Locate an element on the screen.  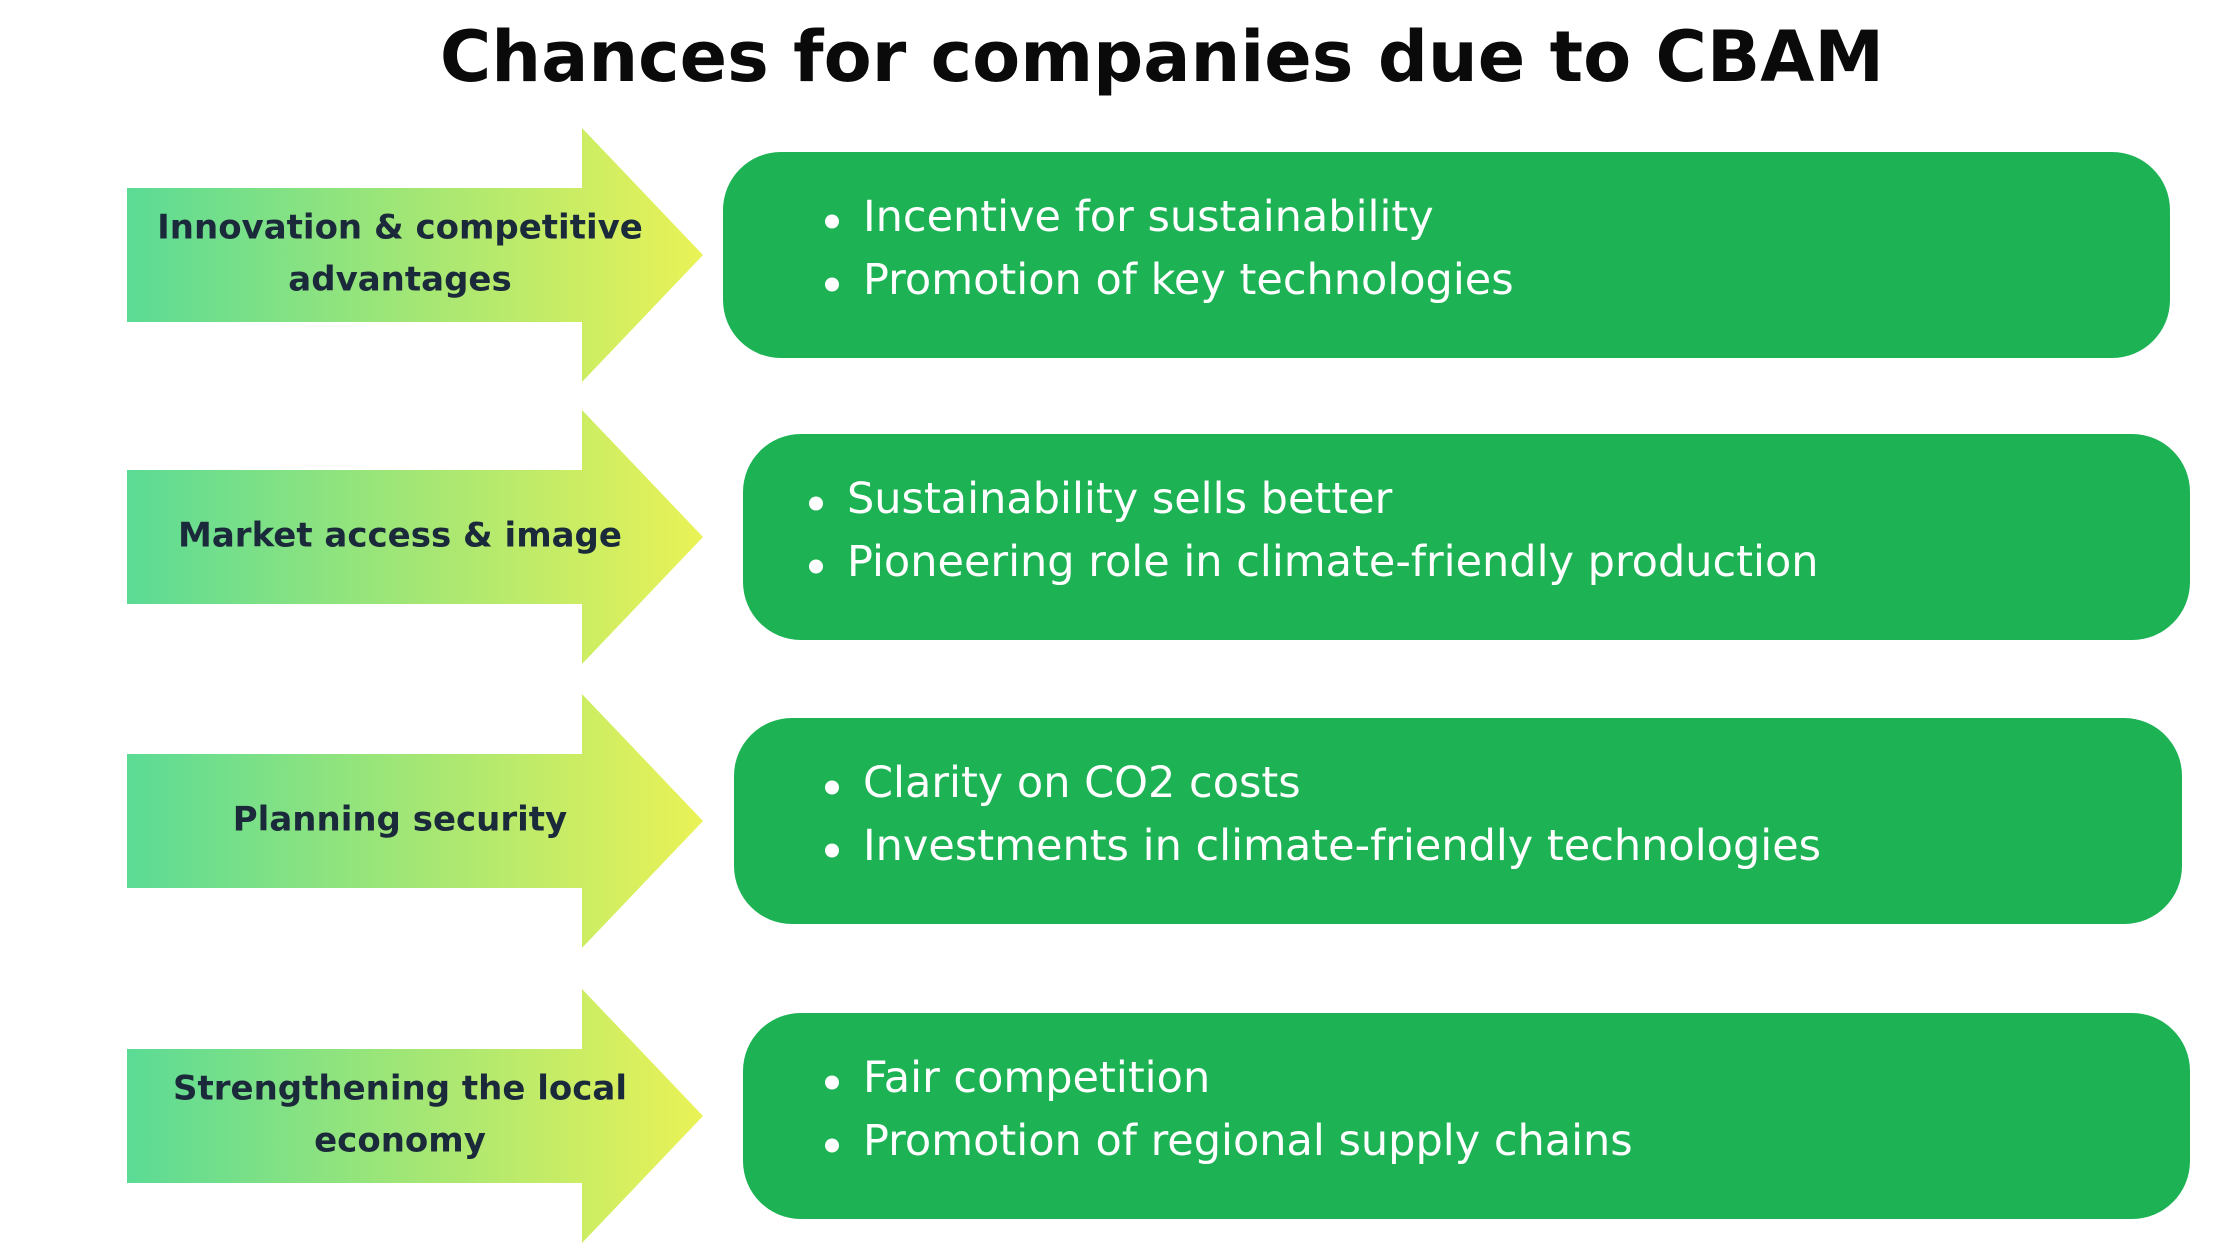
item-text: Fair competition is located at coordinates (1036, 1078).